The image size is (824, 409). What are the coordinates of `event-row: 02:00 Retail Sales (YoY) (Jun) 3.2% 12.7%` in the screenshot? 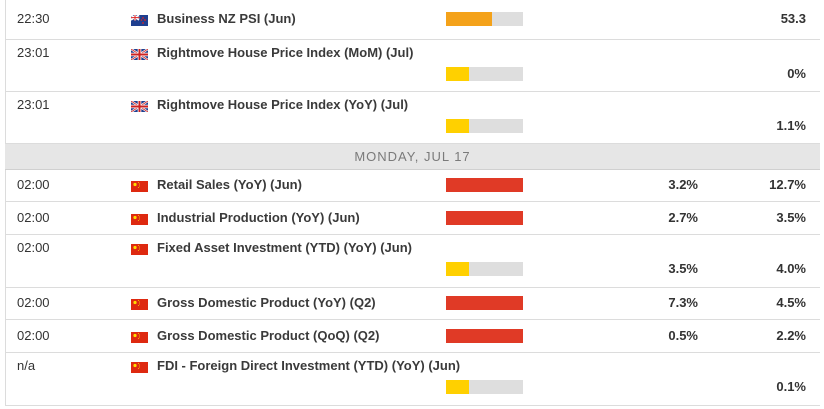 It's located at (412, 186).